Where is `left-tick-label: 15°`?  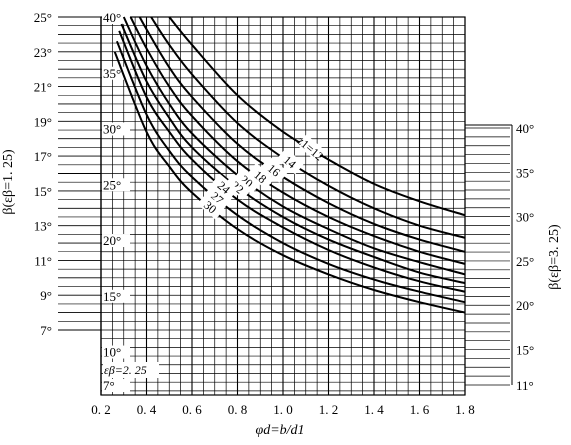
left-tick-label: 15° is located at coordinates (43, 191).